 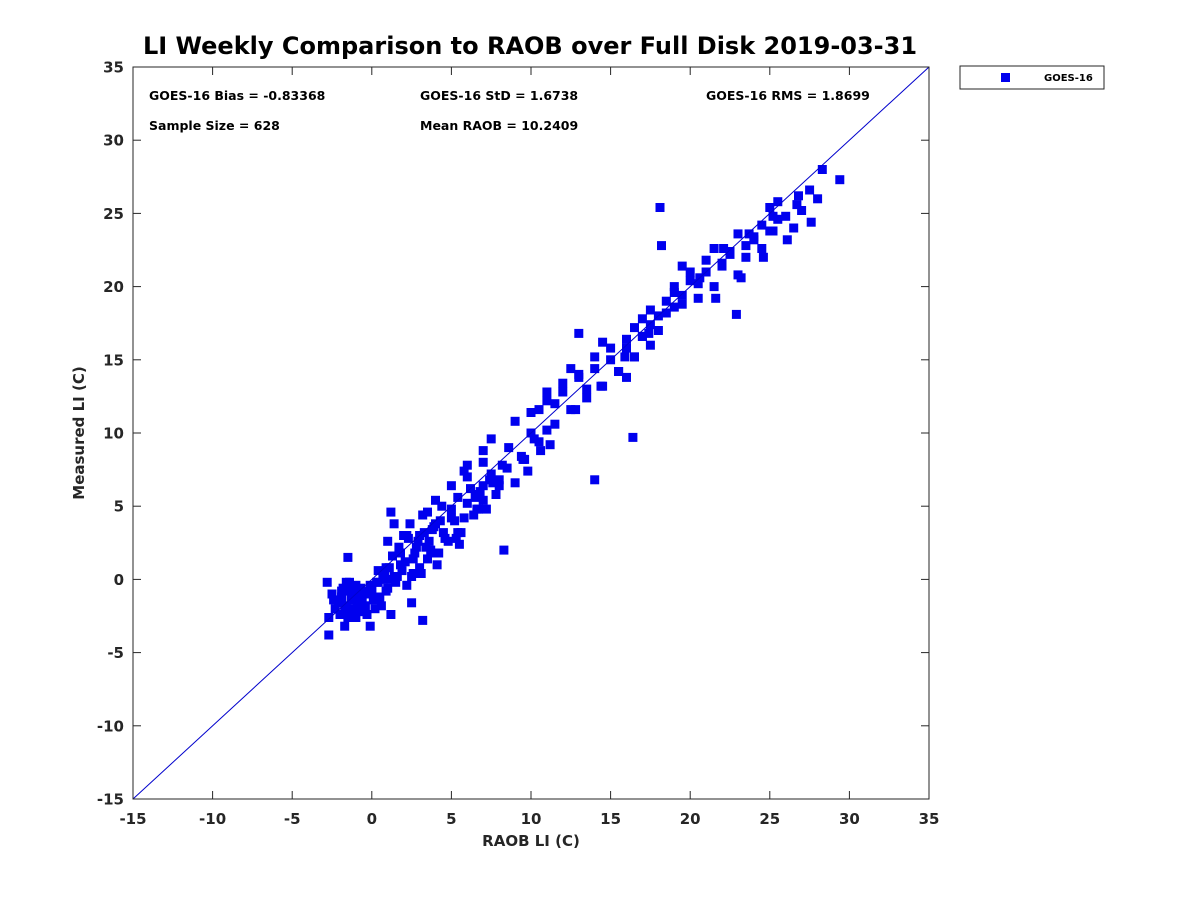 What do you see at coordinates (110, 726) in the screenshot?
I see `y-tick-label: -10` at bounding box center [110, 726].